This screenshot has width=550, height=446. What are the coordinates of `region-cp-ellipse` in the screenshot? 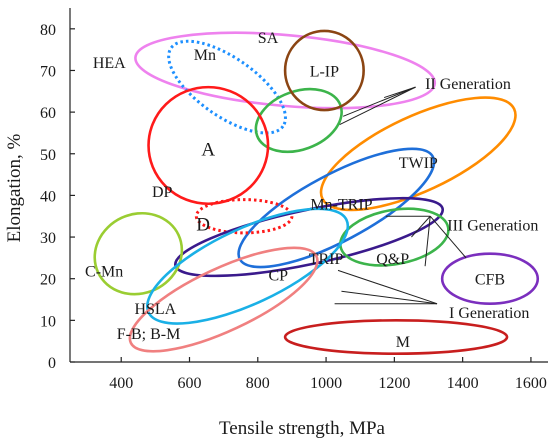 It's located at (247, 266).